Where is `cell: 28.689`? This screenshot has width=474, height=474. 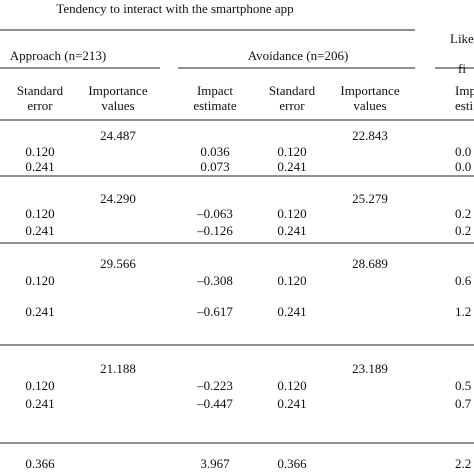 cell: 28.689 is located at coordinates (370, 263).